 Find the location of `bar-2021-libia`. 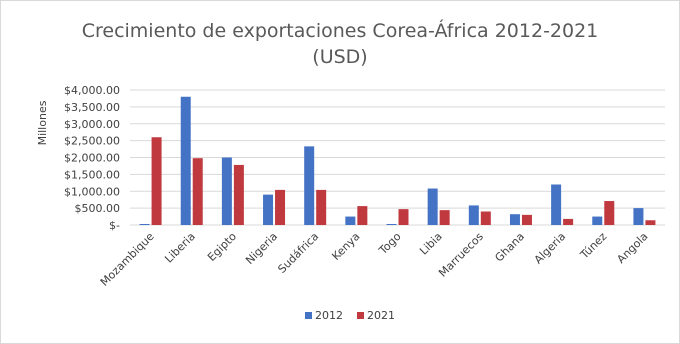

bar-2021-libia is located at coordinates (444, 217).